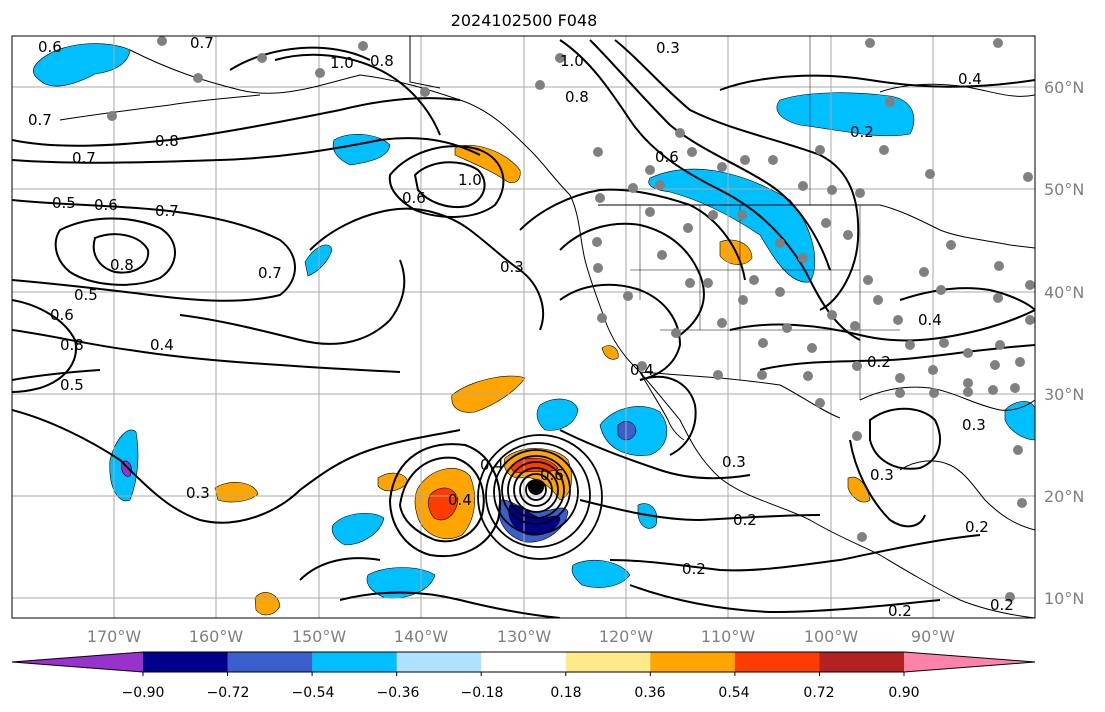 This screenshot has width=1105, height=712. What do you see at coordinates (733, 693) in the screenshot?
I see `colorbar-tick-label: 0.54` at bounding box center [733, 693].